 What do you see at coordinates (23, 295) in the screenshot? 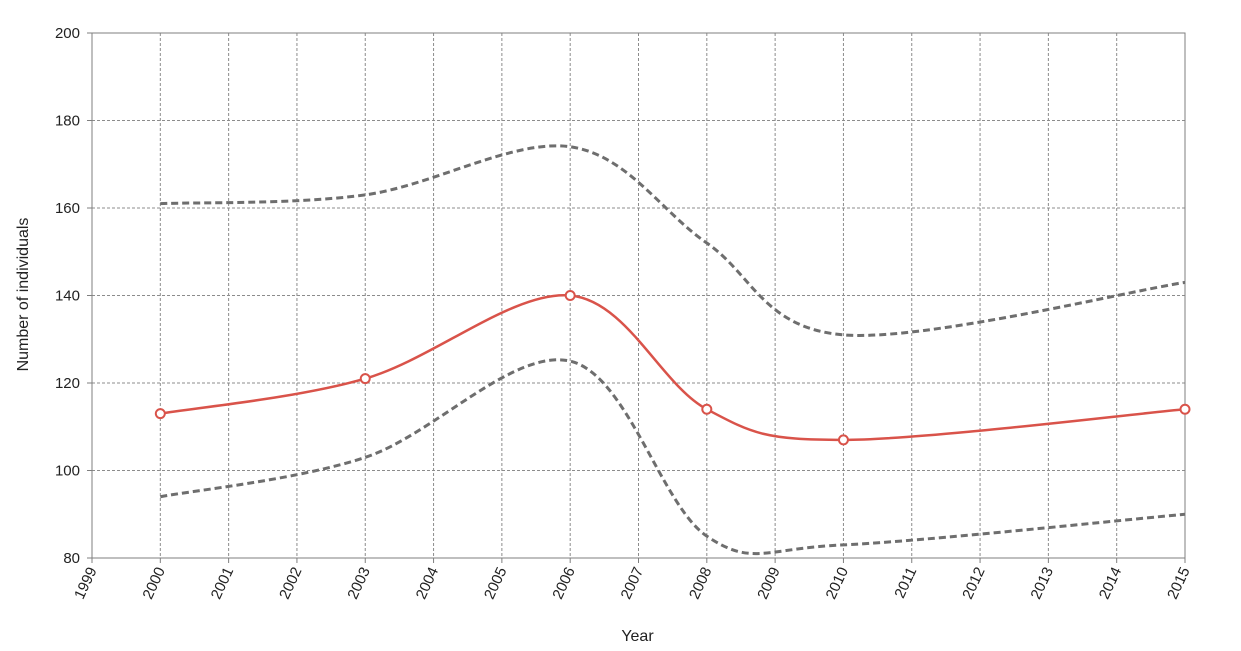
I see `y-axis-title: Number of individuals` at bounding box center [23, 295].